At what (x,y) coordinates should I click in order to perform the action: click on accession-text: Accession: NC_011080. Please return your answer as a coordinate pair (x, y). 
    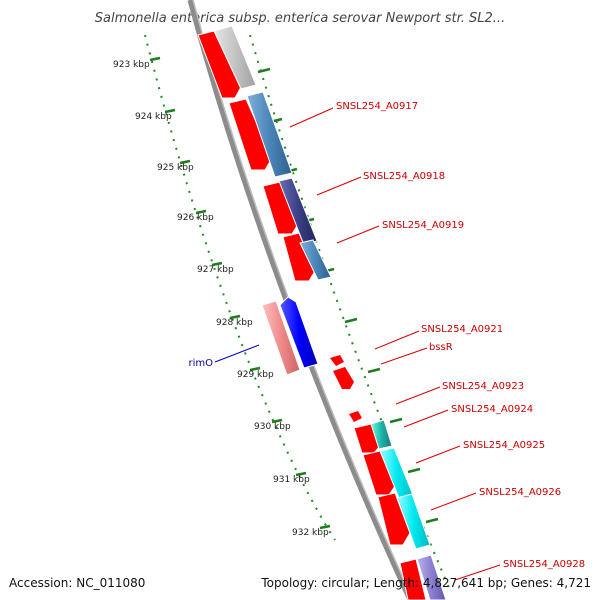
    Looking at the image, I should click on (77, 583).